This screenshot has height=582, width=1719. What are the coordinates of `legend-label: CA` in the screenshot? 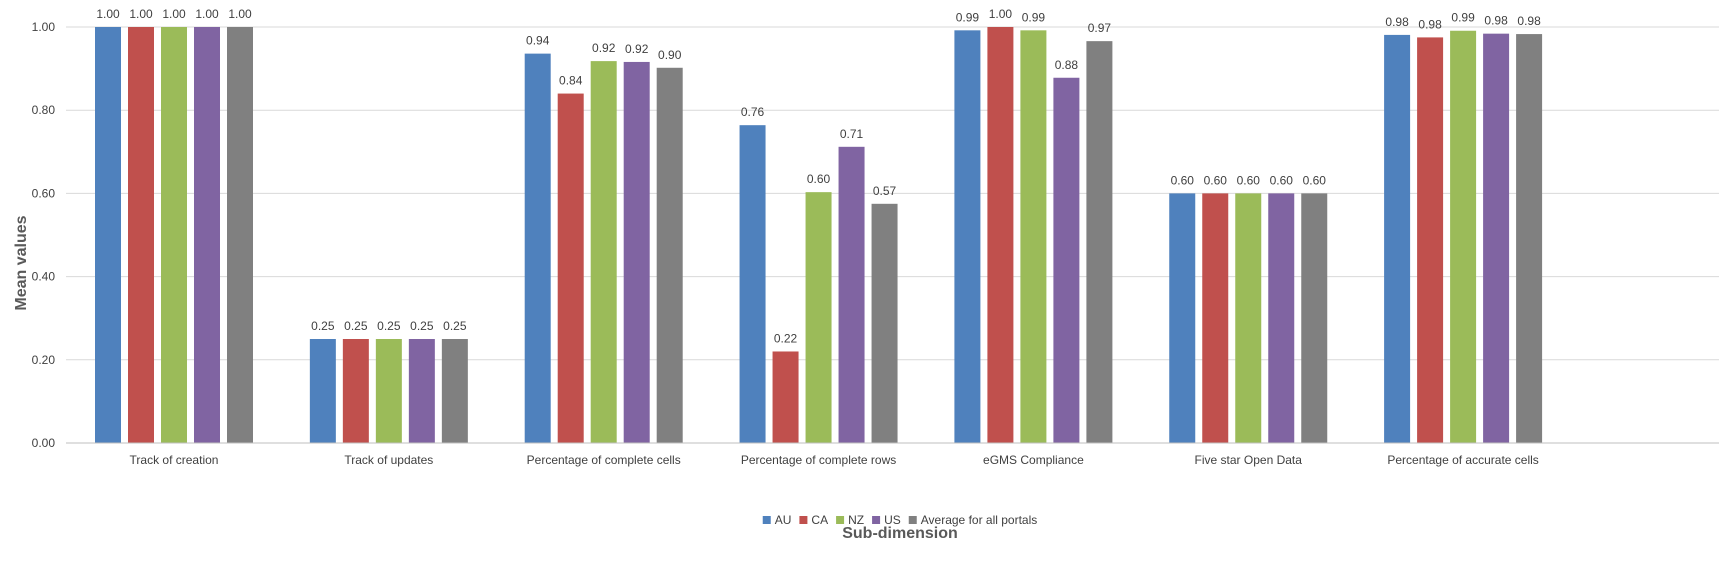 It's located at (819, 520).